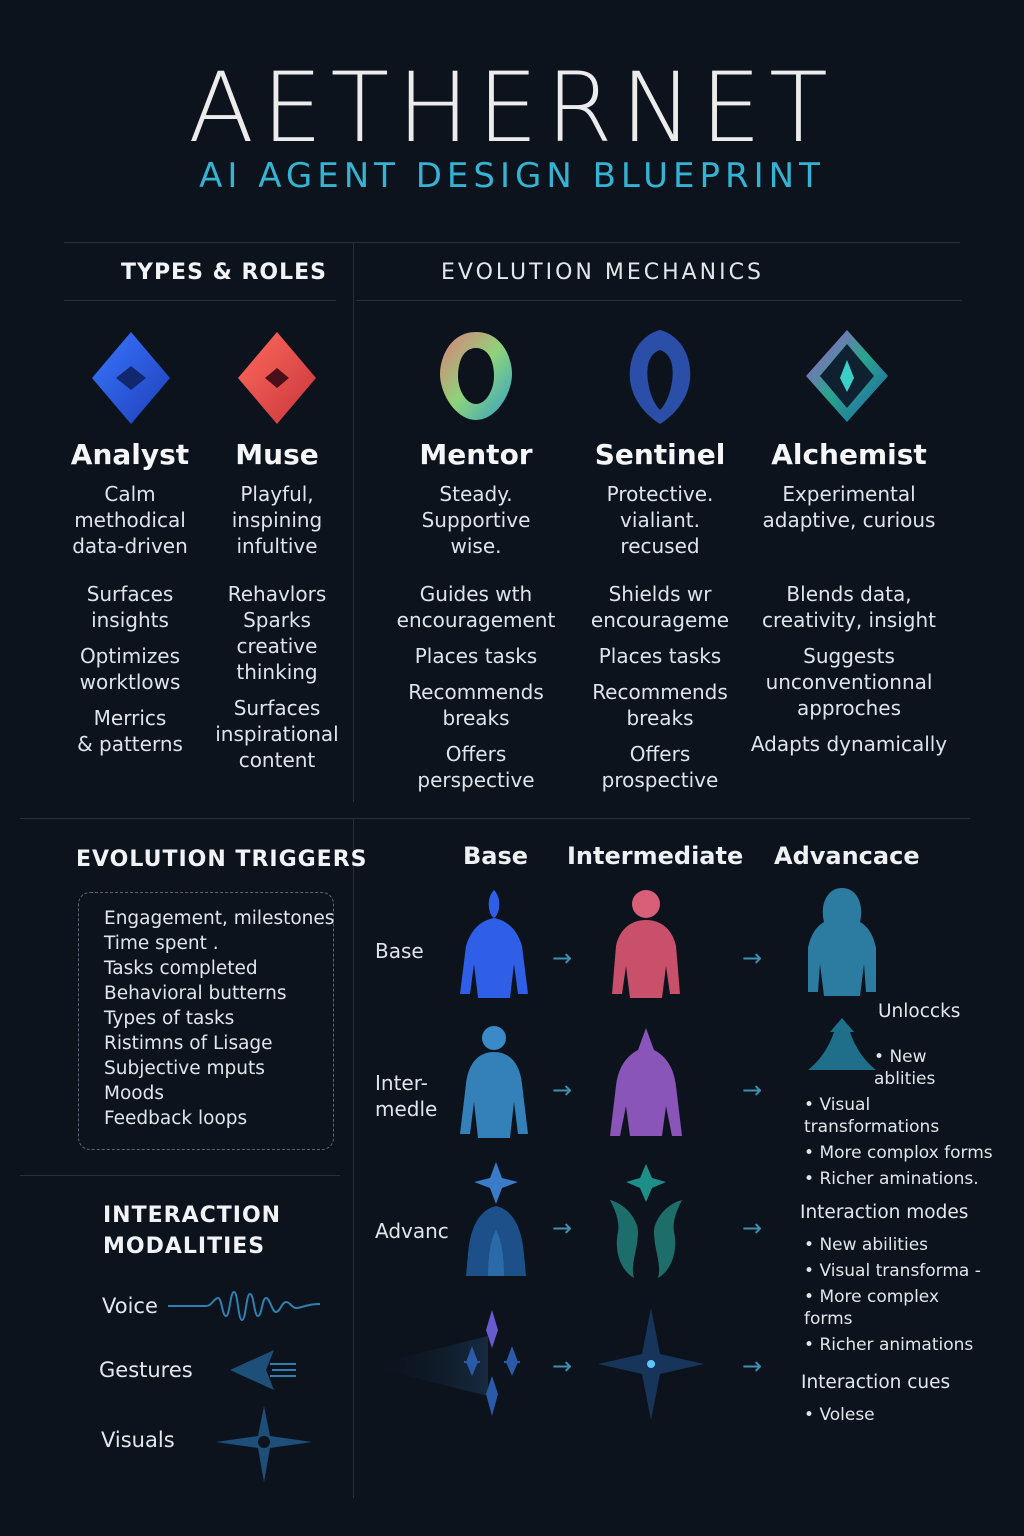 This screenshot has width=1024, height=1536. What do you see at coordinates (884, 1212) in the screenshot?
I see `interaction-modes-title: Interaction modes` at bounding box center [884, 1212].